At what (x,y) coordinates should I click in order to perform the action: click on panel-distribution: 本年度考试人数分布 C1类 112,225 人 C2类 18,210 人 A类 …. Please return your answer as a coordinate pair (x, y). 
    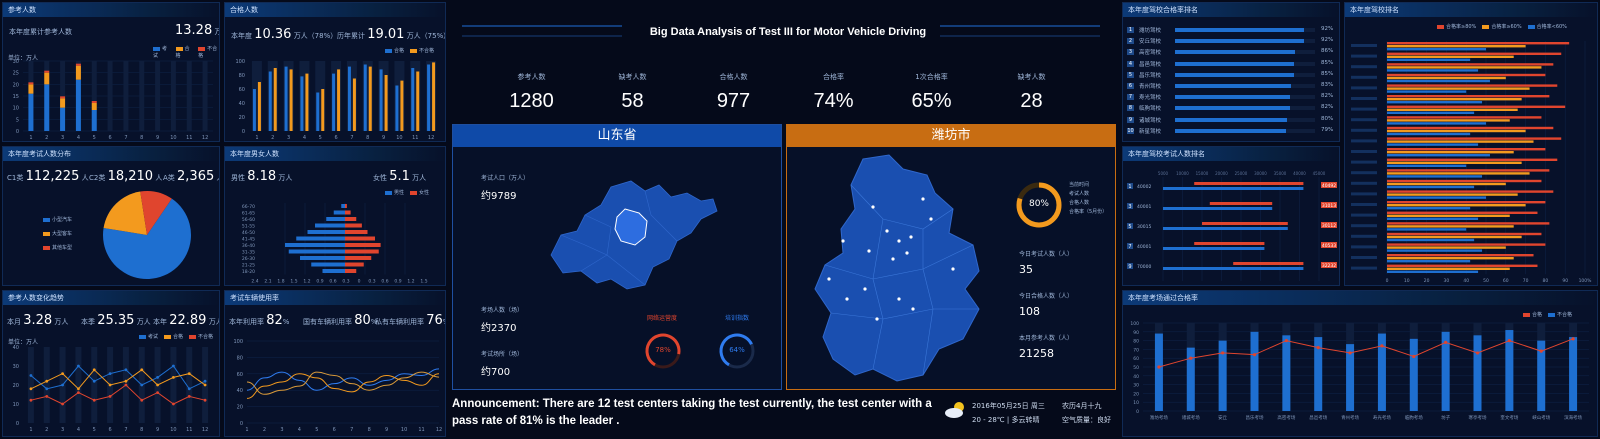
    Looking at the image, I should click on (111, 216).